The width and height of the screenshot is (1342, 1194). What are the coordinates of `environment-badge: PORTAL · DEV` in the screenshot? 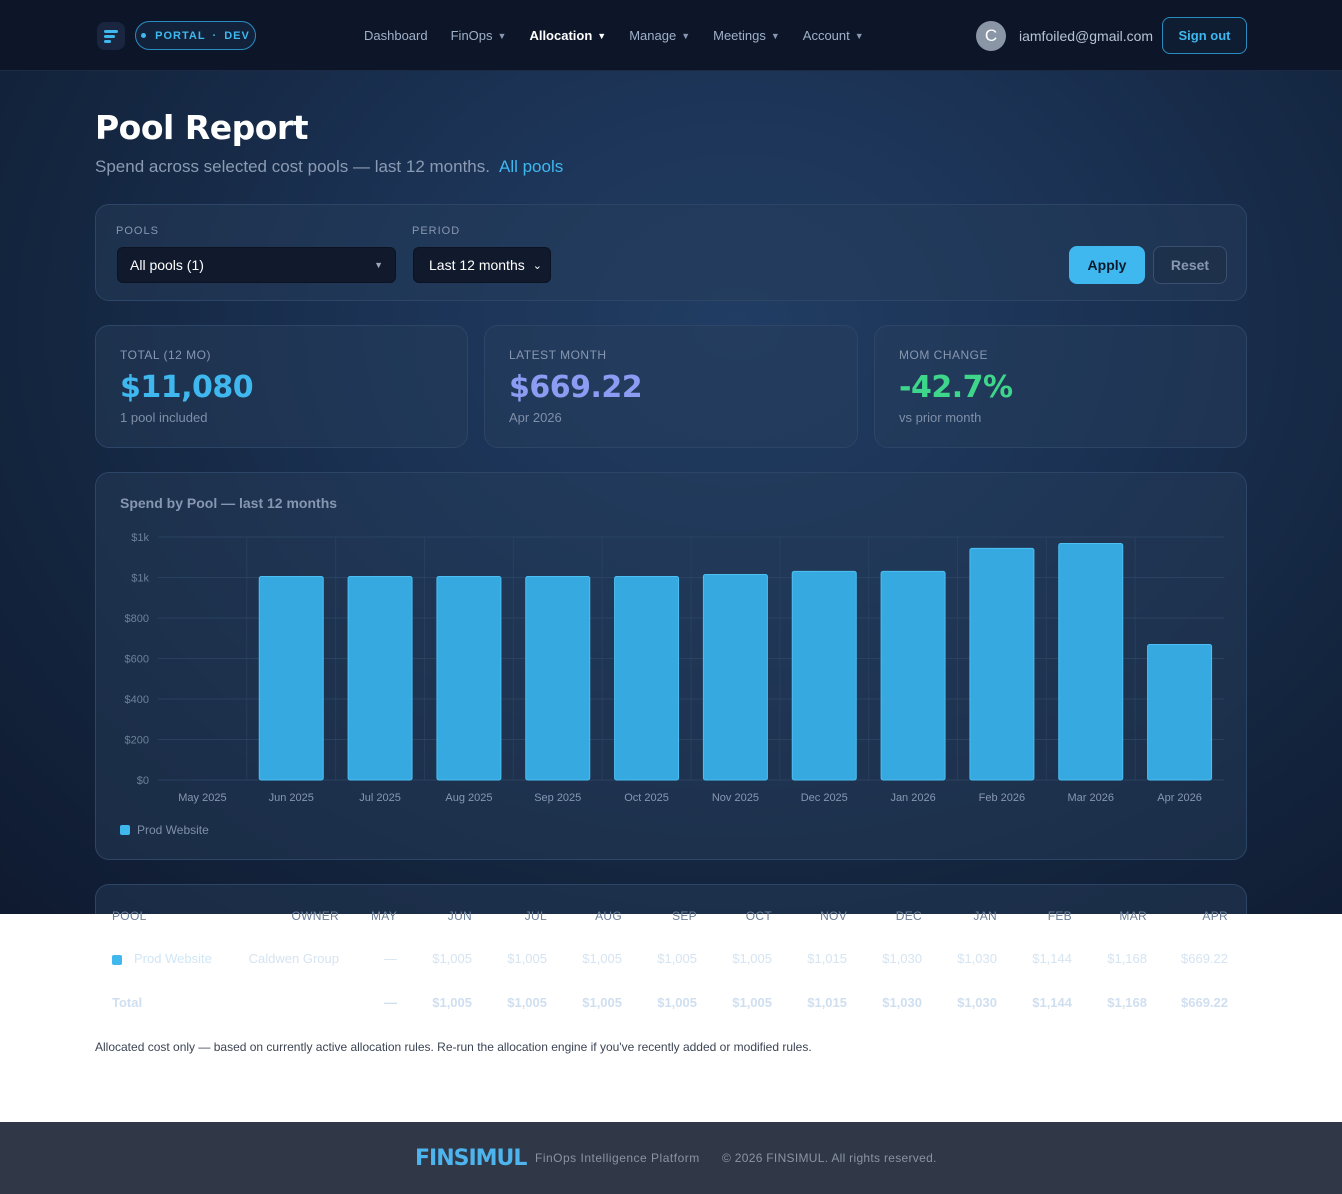 It's located at (195, 35).